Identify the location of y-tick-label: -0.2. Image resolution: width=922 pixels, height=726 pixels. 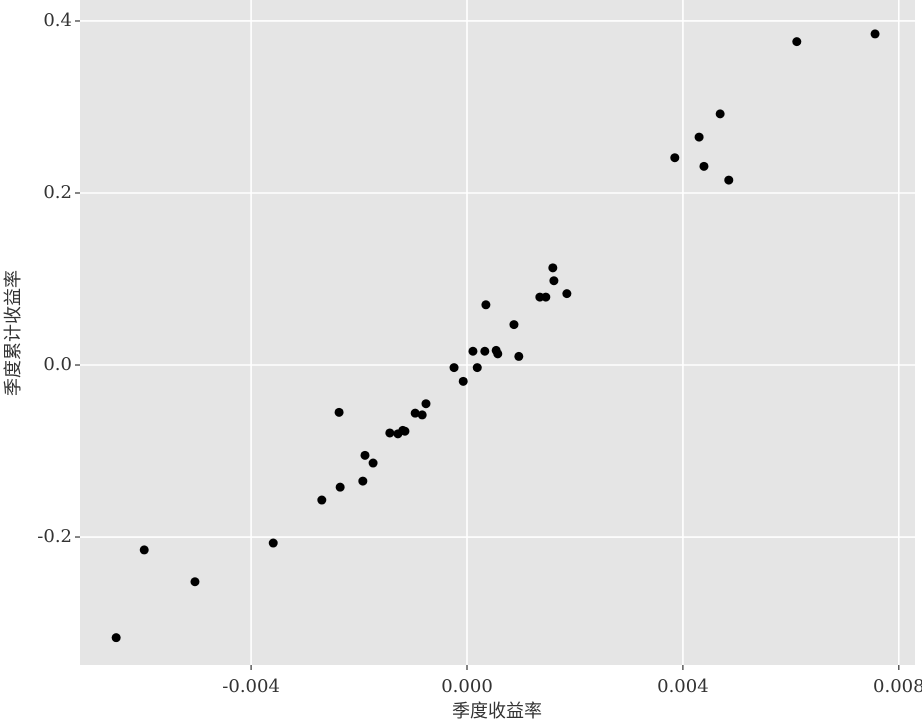
(54, 536).